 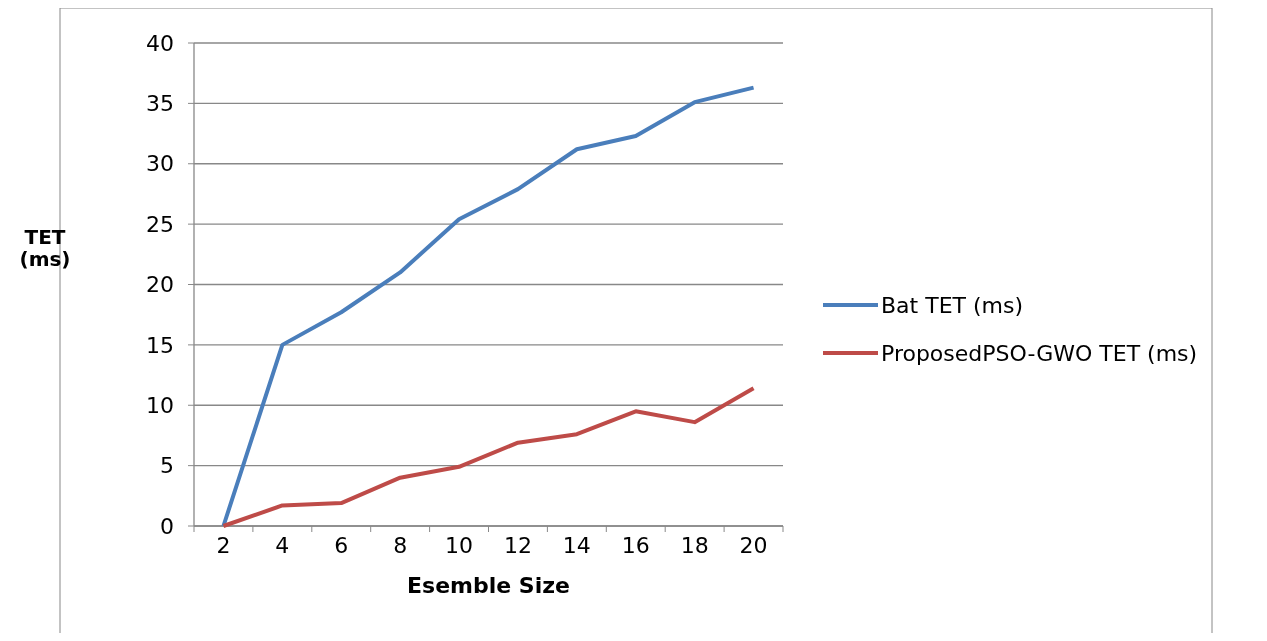 What do you see at coordinates (160, 43) in the screenshot?
I see `y-tick-label: 40` at bounding box center [160, 43].